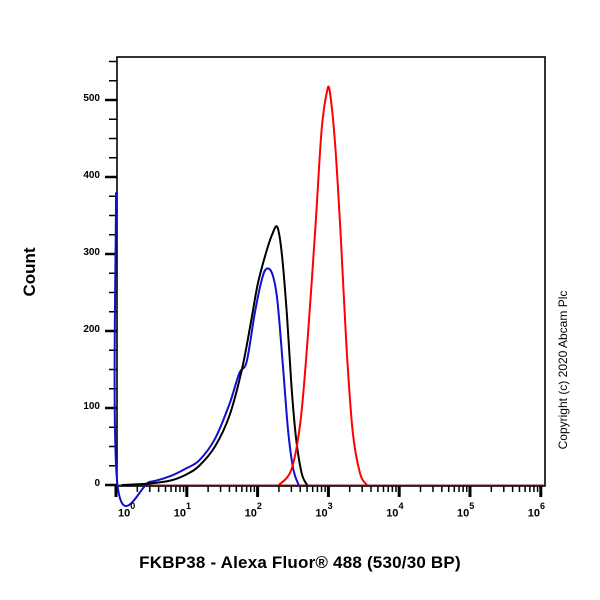  Describe the element at coordinates (253, 510) in the screenshot. I see `x-tick-label: 10²` at that location.